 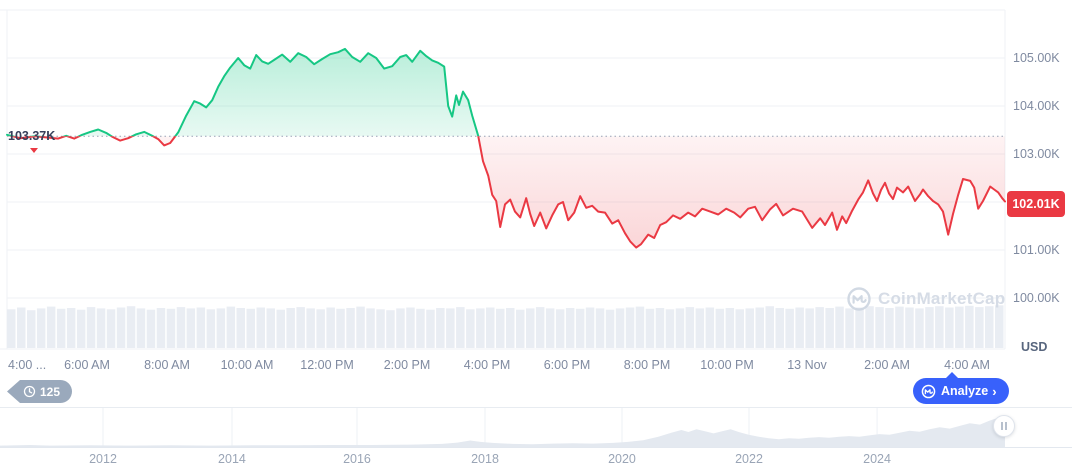 What do you see at coordinates (34, 150) in the screenshot?
I see `price-down-arrow-icon` at bounding box center [34, 150].